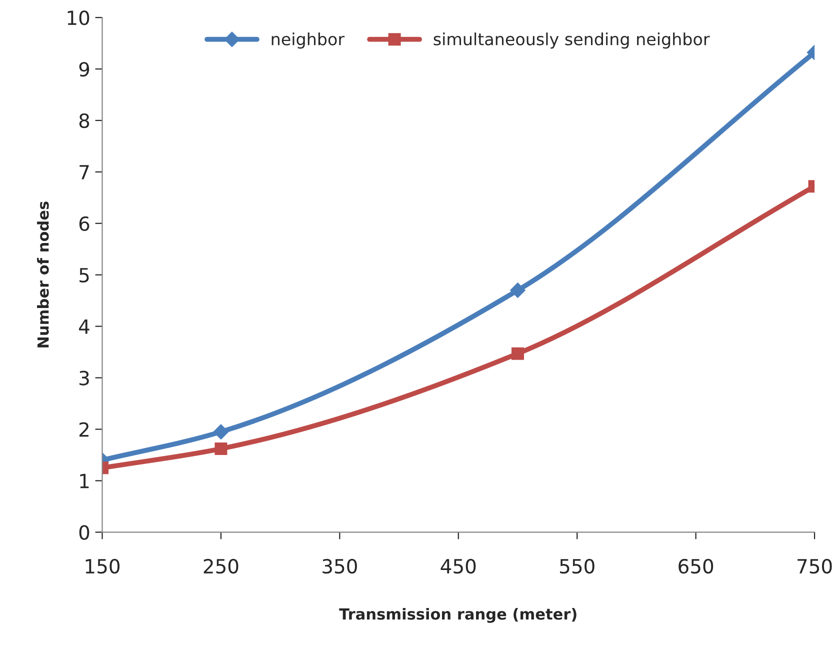 The width and height of the screenshot is (838, 649). I want to click on y-tick-label: 0, so click(84, 532).